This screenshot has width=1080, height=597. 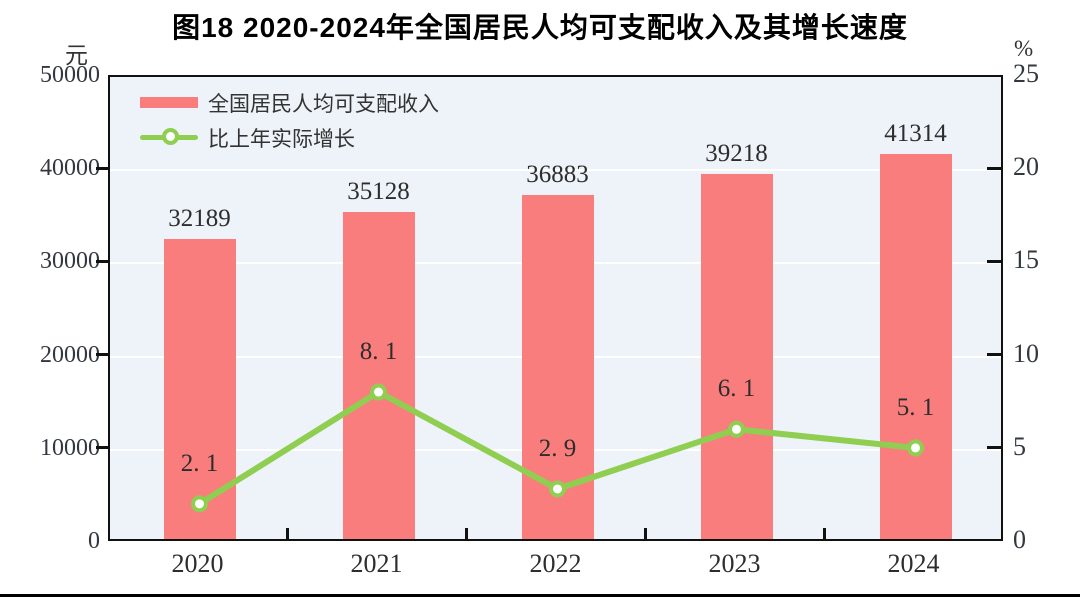 What do you see at coordinates (281, 138) in the screenshot?
I see `legend-label-growth: 比上年实际增长` at bounding box center [281, 138].